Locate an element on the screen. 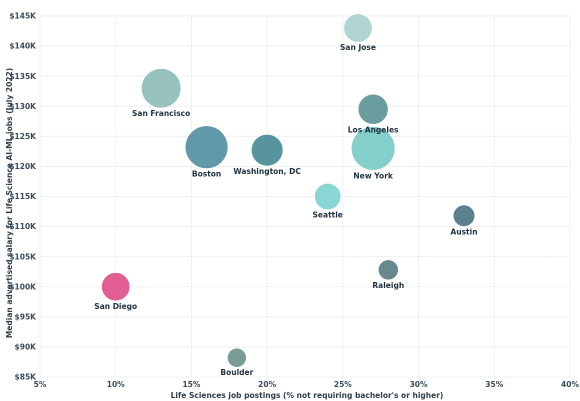 The image size is (580, 401). y-tick-label: $90K is located at coordinates (26, 347).